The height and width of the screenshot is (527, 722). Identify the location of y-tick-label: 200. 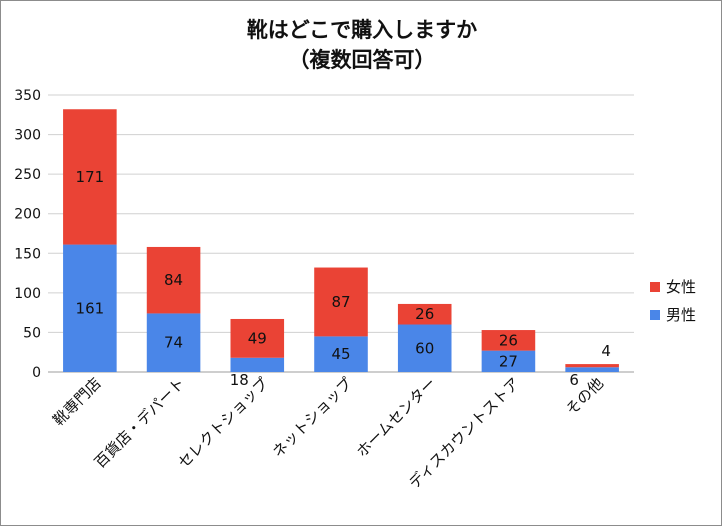
(27, 215).